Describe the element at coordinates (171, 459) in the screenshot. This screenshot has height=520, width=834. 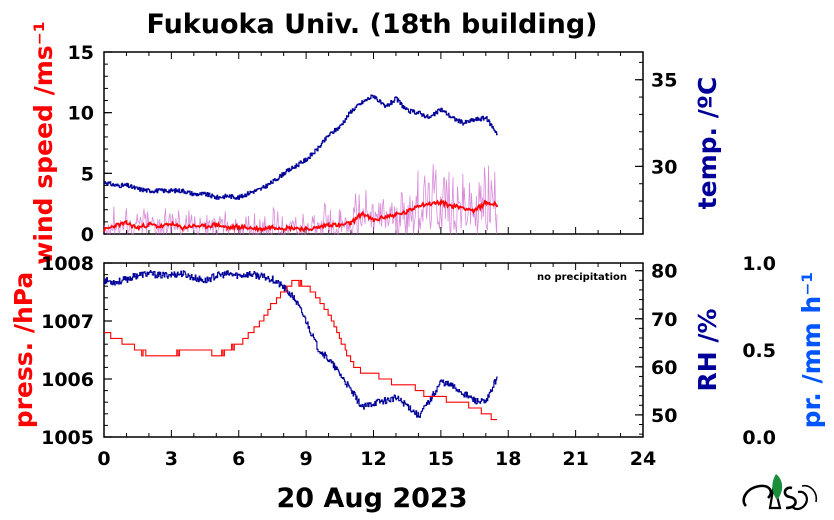
I see `x-tick-label: 3` at that location.